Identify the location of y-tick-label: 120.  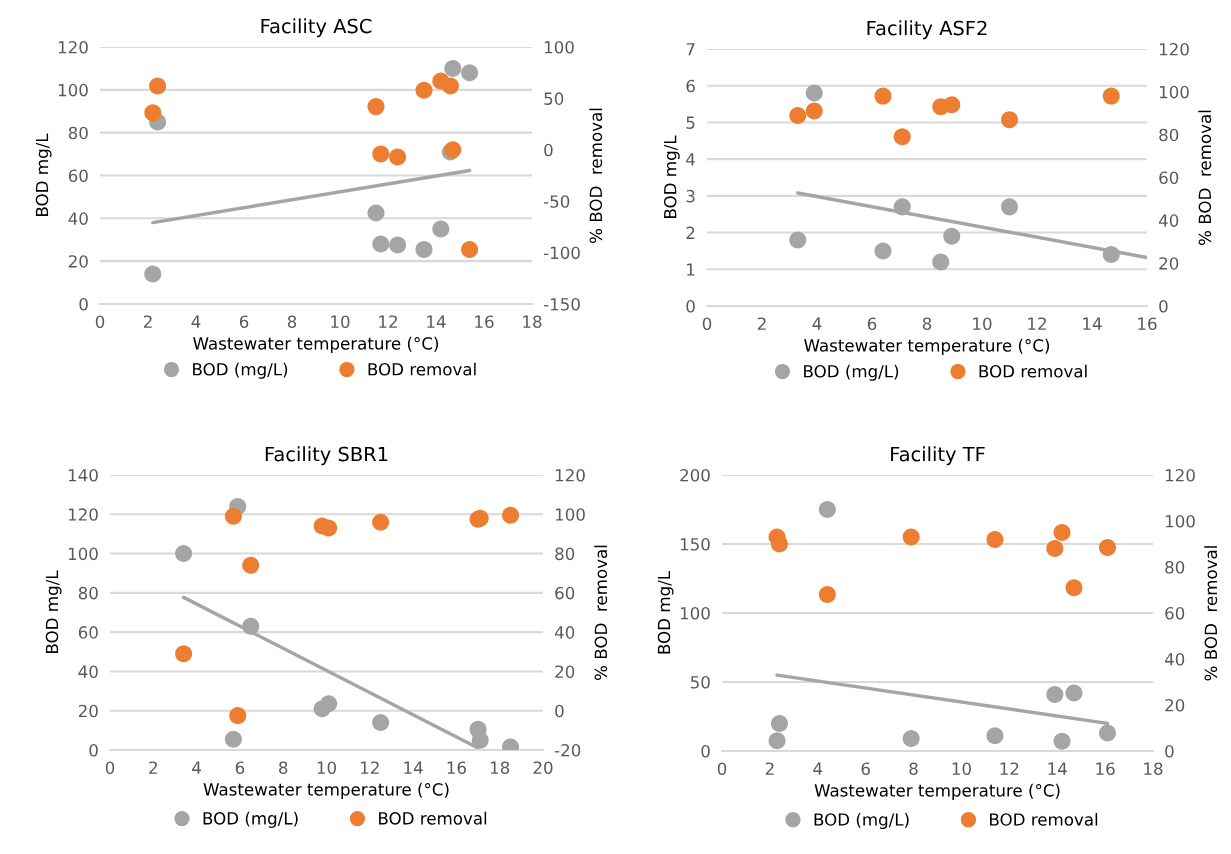
(83, 514).